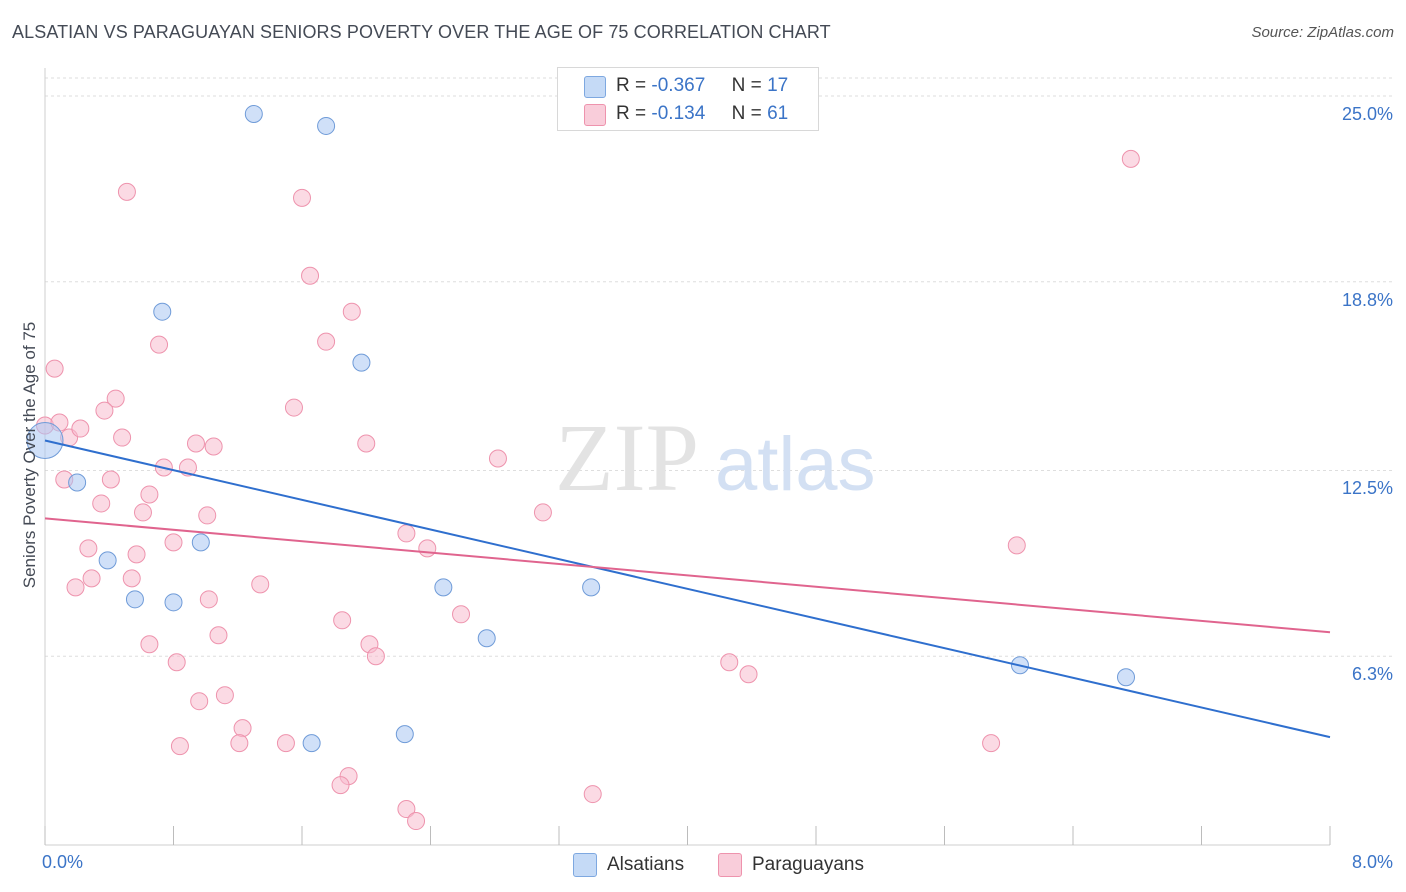 The height and width of the screenshot is (892, 1406). Describe the element at coordinates (646, 864) in the screenshot. I see `bottom-legend-label-alsatians: Alsatians` at that location.